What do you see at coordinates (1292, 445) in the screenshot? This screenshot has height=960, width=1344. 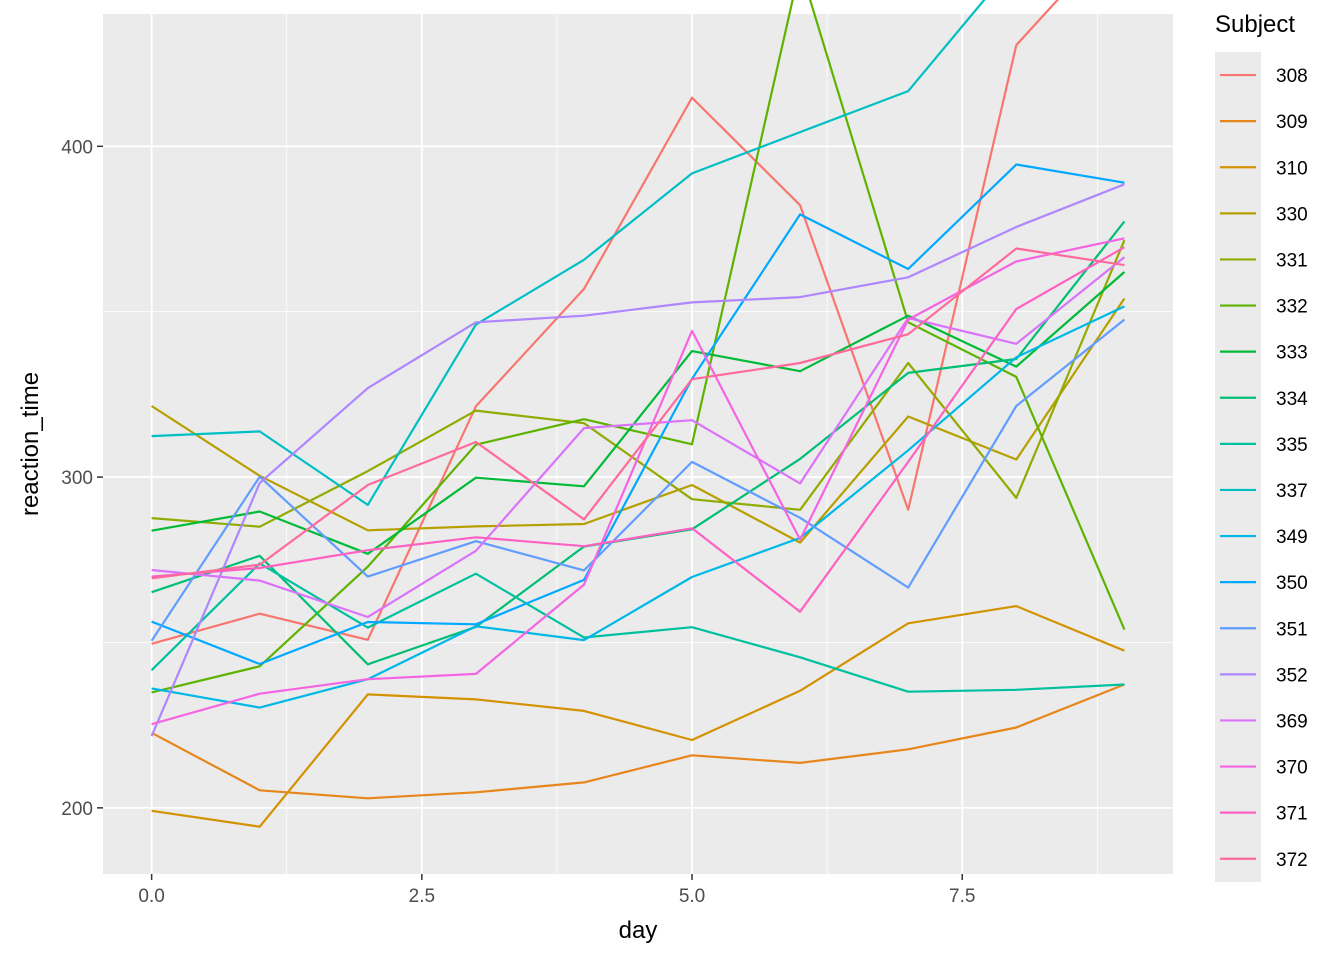 I see `legend-label-335: 335` at bounding box center [1292, 445].